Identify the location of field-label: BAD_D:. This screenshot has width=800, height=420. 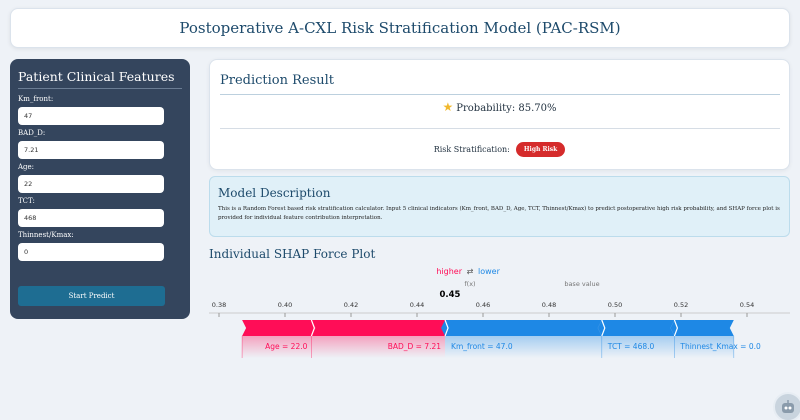
(32, 133).